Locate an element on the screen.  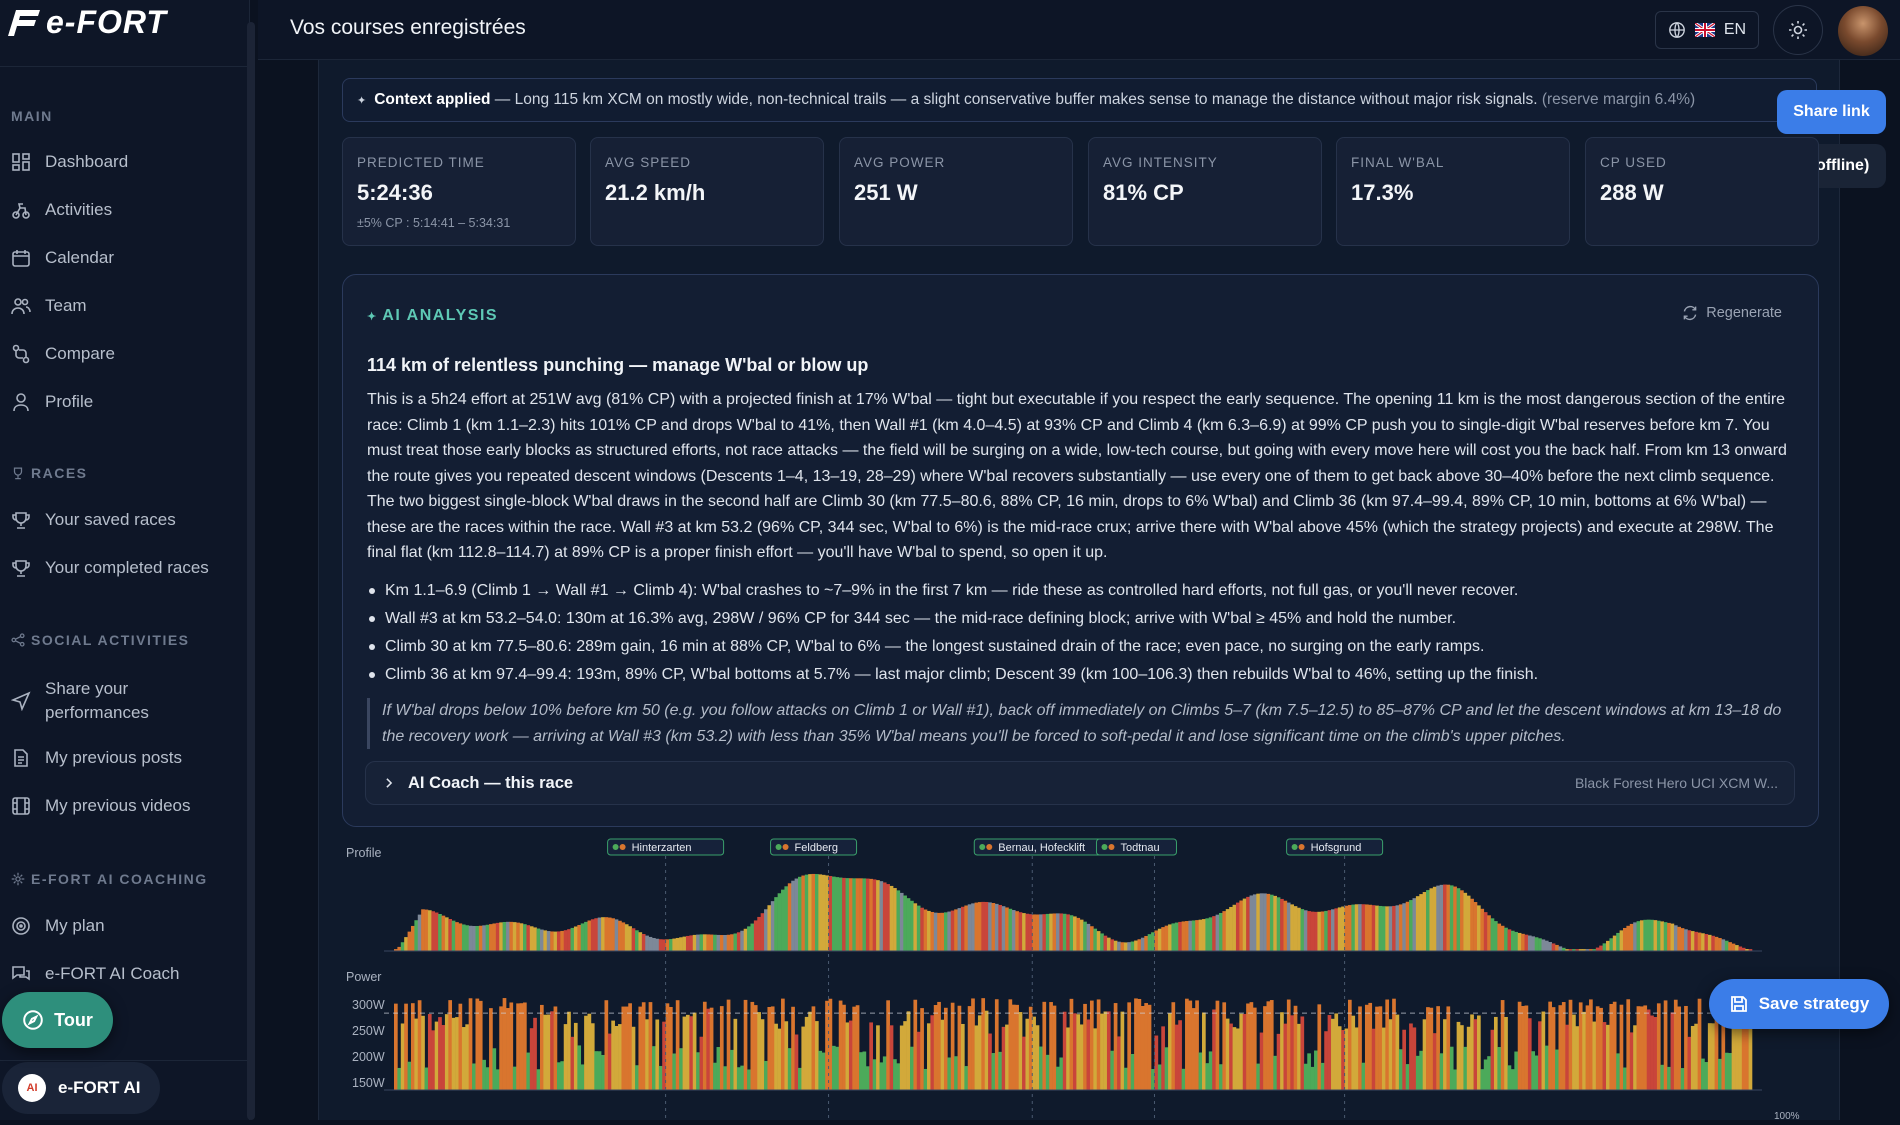
ai-coach-label: AI Coach — this race is located at coordinates (491, 782).